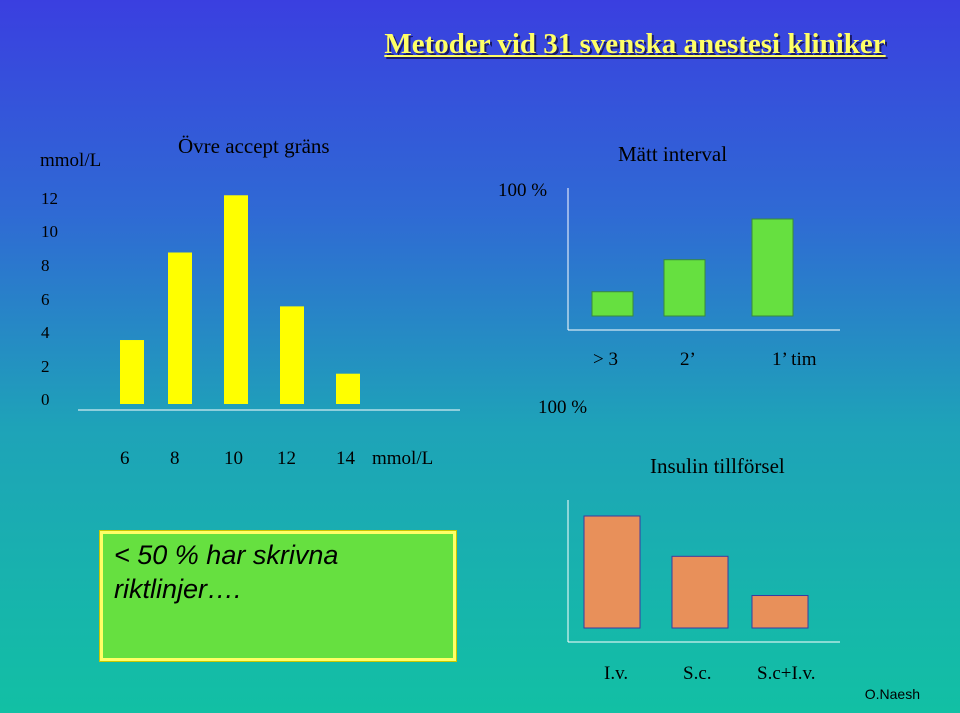 The image size is (960, 713). What do you see at coordinates (794, 359) in the screenshot?
I see `interval-tick-label: 1’ tim` at bounding box center [794, 359].